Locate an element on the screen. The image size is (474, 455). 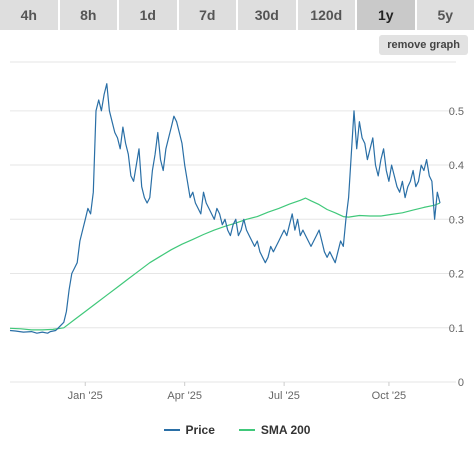
tab-4h: 4h is located at coordinates (29, 15).